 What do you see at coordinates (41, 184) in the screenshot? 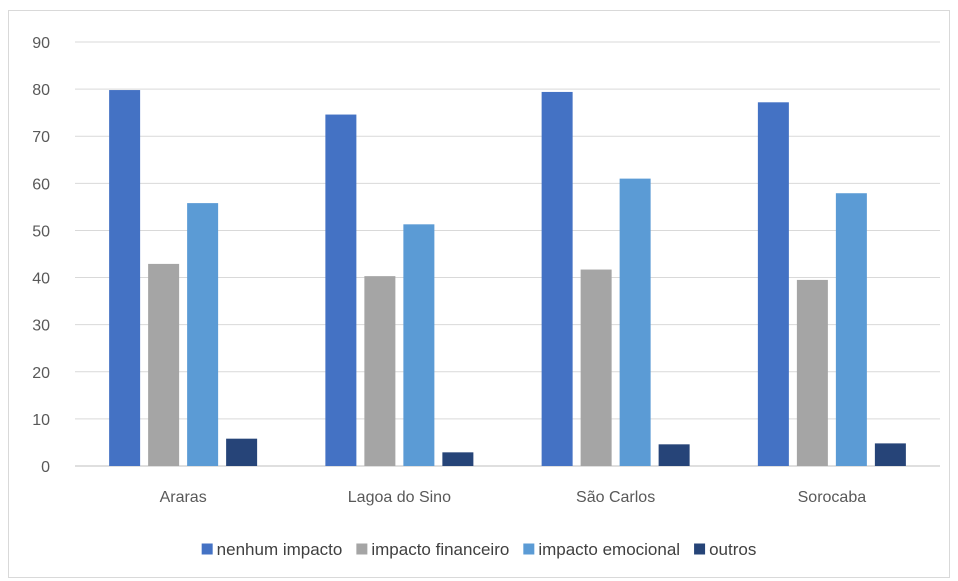
I see `y-tick-label: 60` at bounding box center [41, 184].